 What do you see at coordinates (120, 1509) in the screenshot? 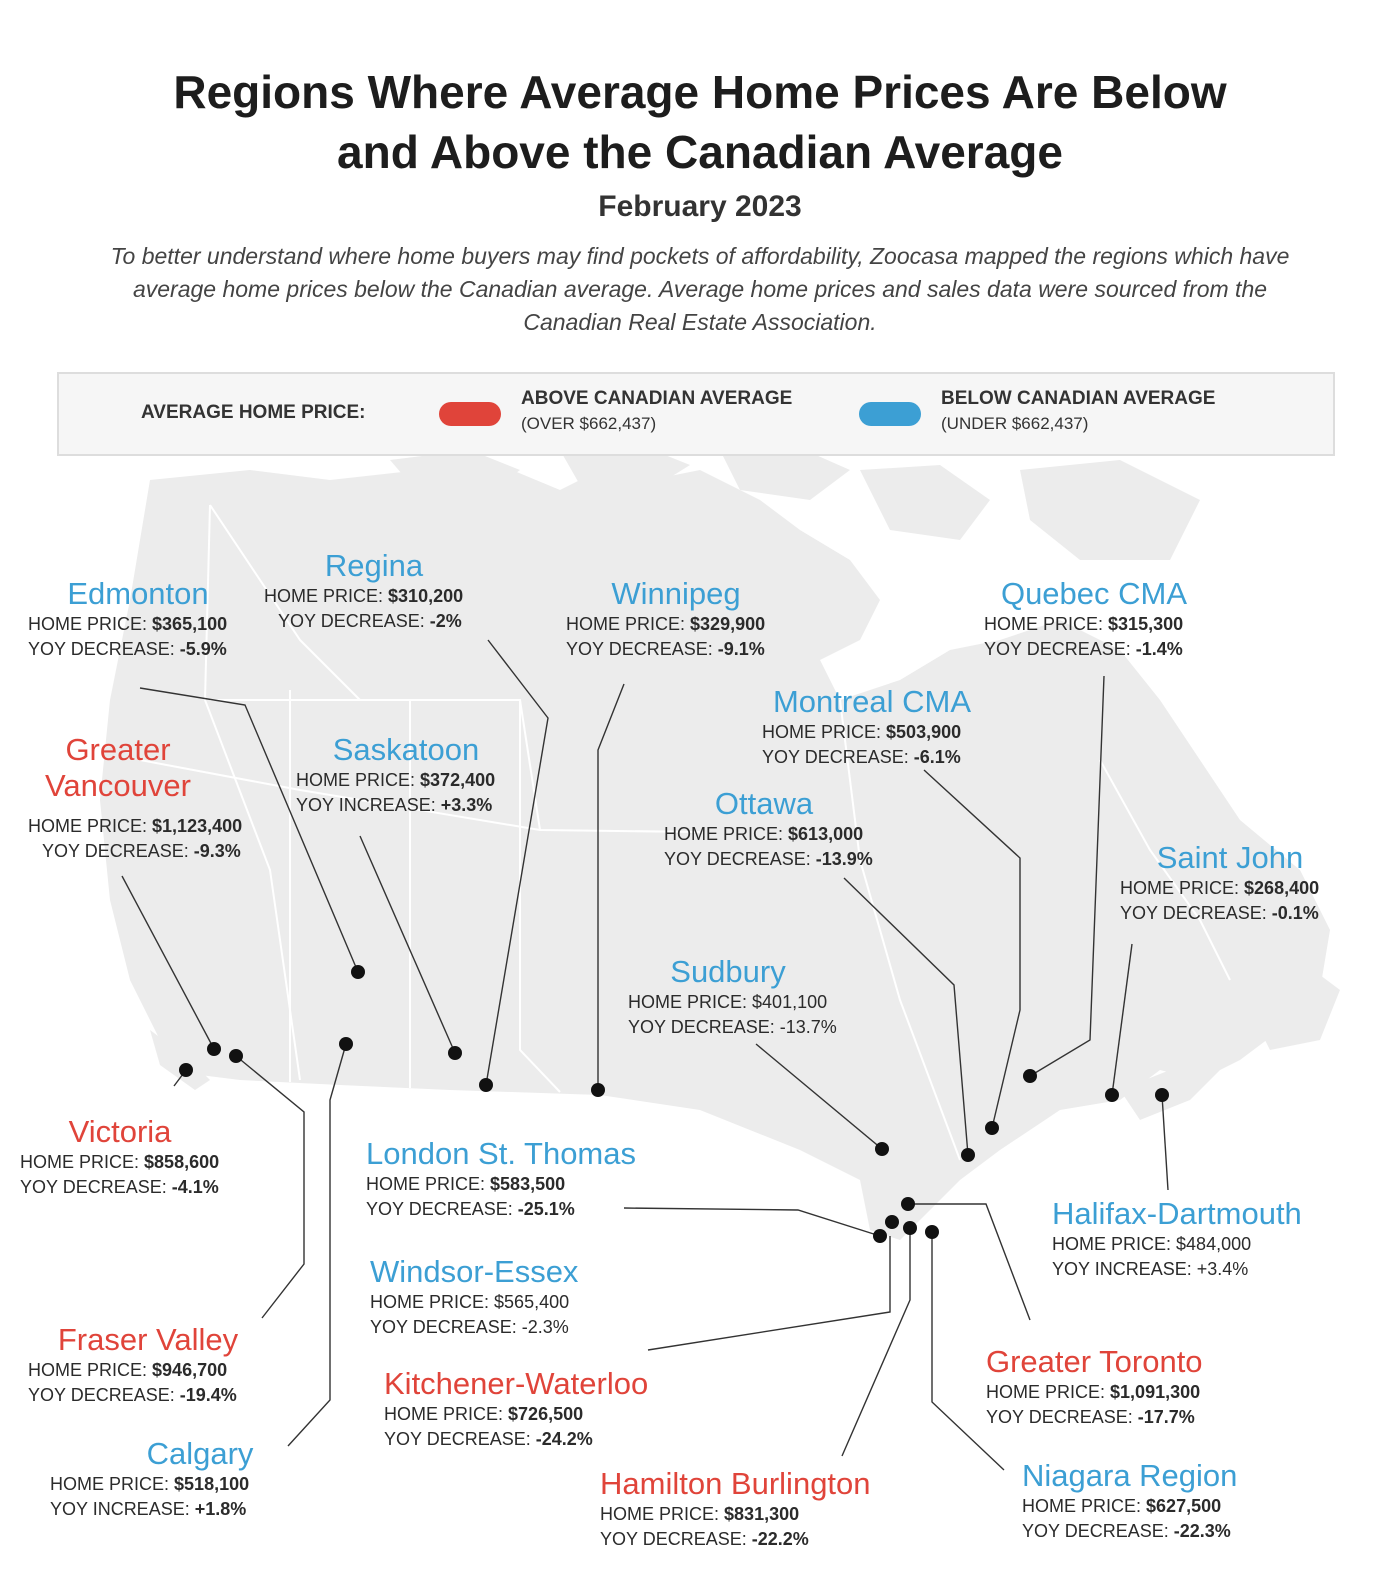
I see `change-label: YOY INCREASE:` at bounding box center [120, 1509].